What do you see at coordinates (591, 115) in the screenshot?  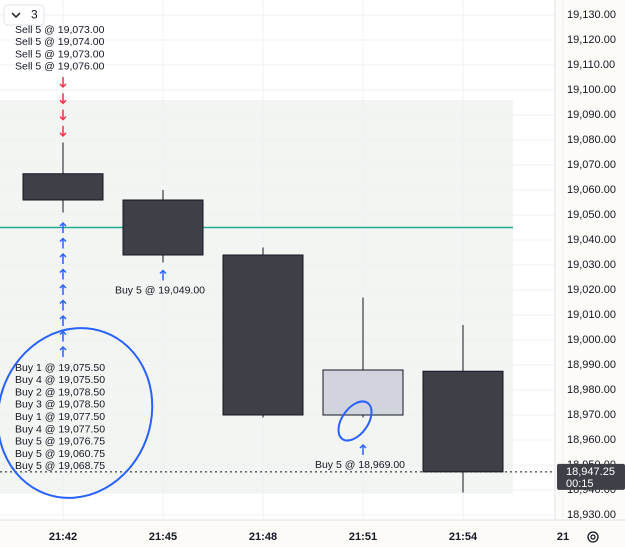 I see `y-tick-label: 19,090.00` at bounding box center [591, 115].